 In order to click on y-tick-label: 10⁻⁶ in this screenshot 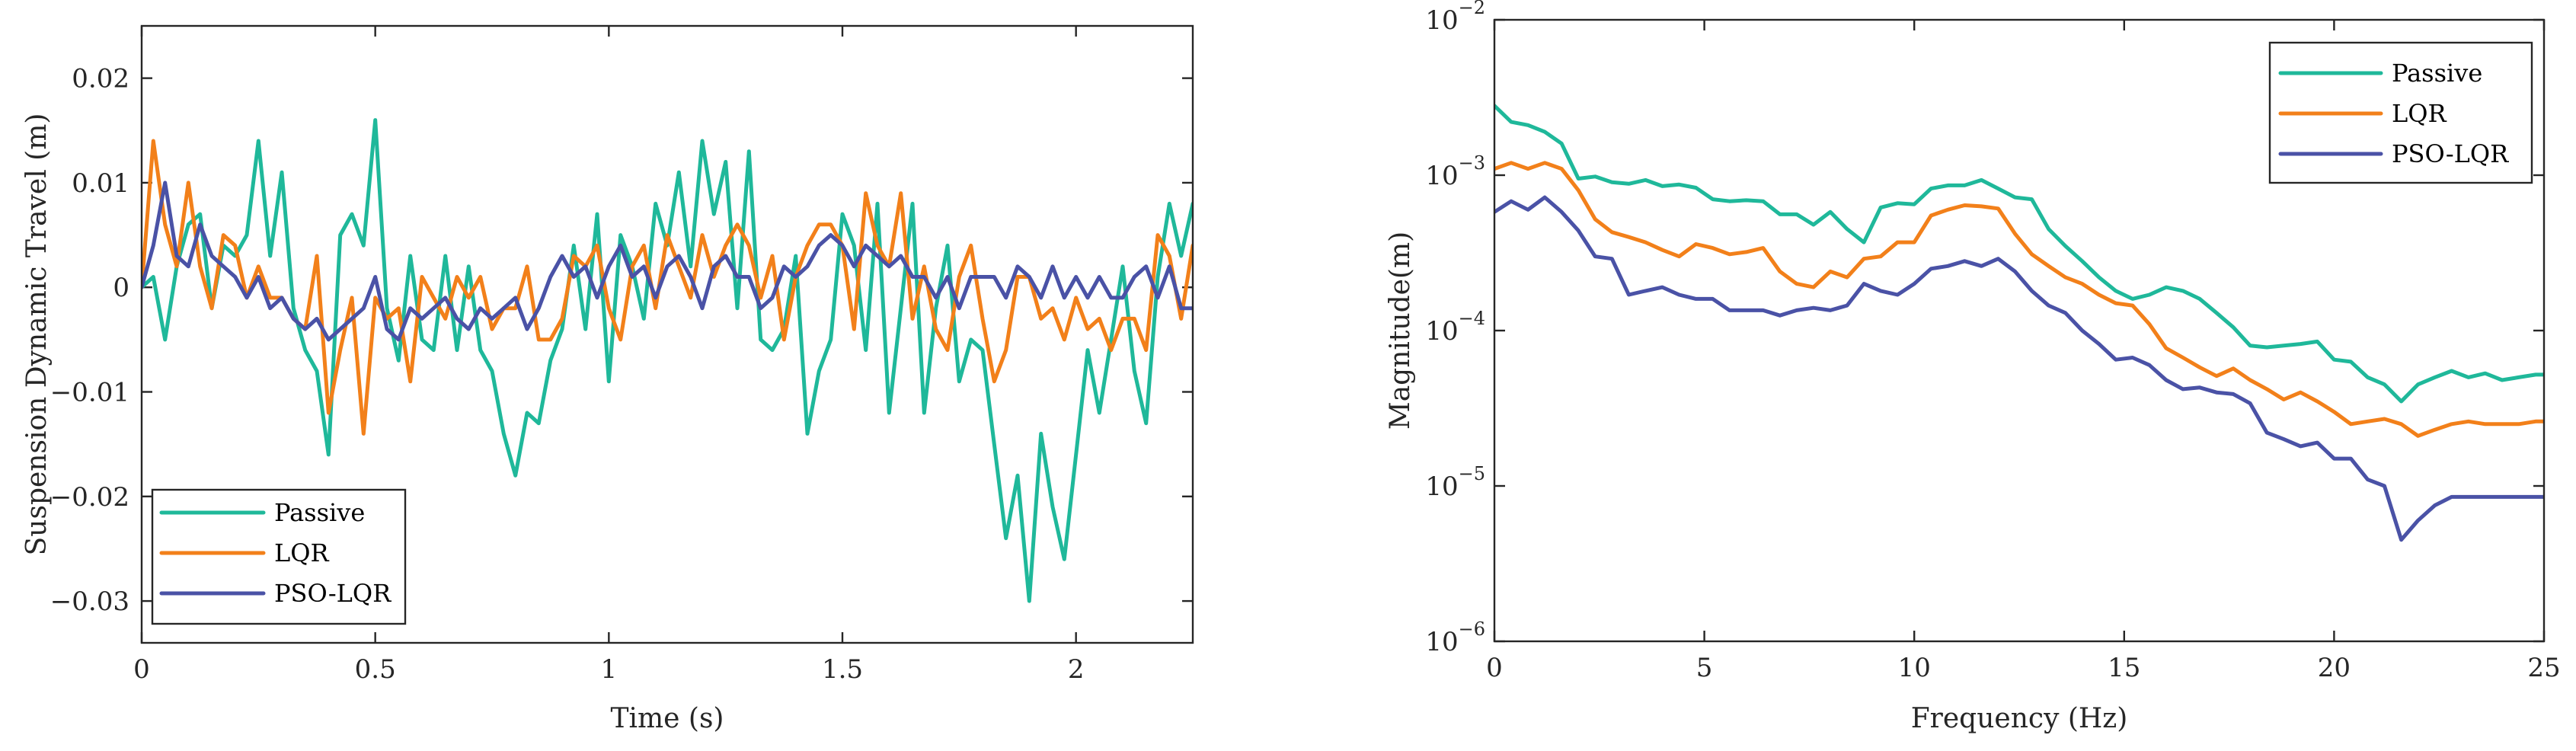, I will do `click(1455, 637)`.